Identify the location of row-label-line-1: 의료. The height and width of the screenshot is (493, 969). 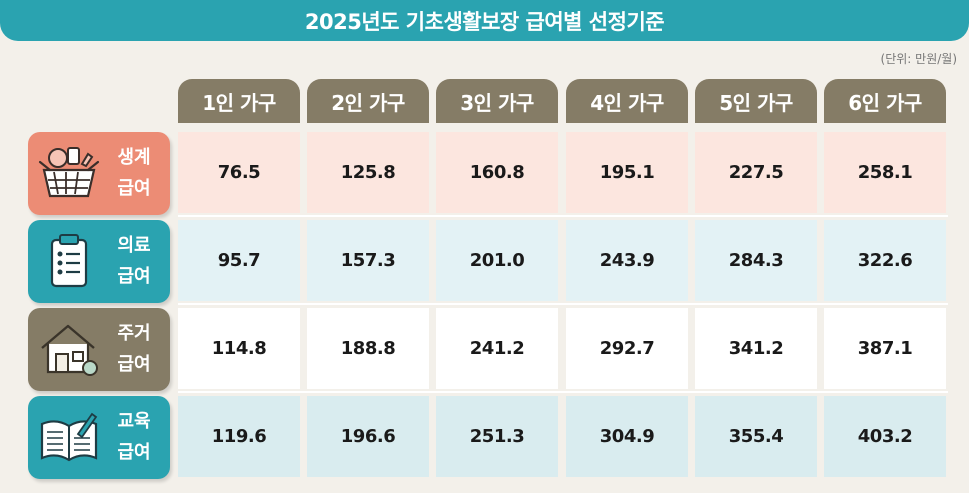
(134, 245).